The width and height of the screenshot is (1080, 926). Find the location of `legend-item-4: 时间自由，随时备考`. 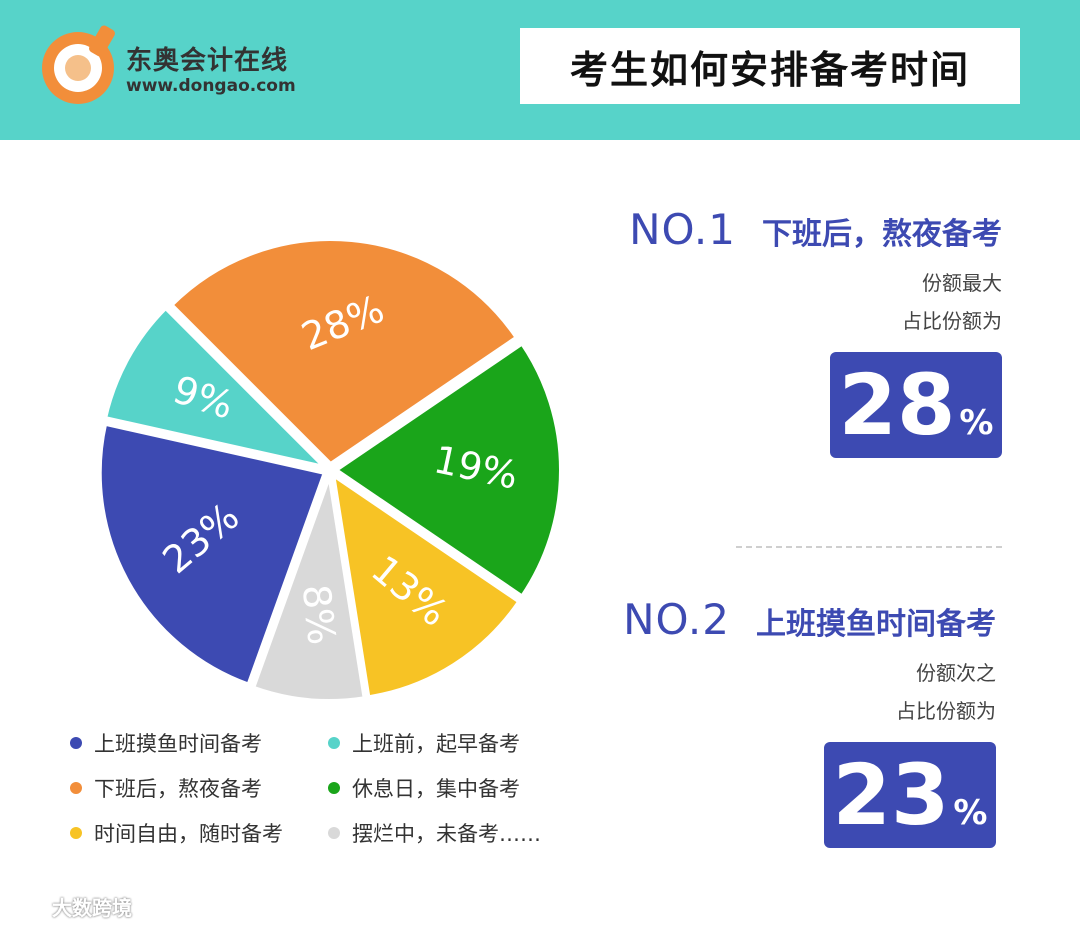

legend-item-4: 时间自由，随时备考 is located at coordinates (176, 833).